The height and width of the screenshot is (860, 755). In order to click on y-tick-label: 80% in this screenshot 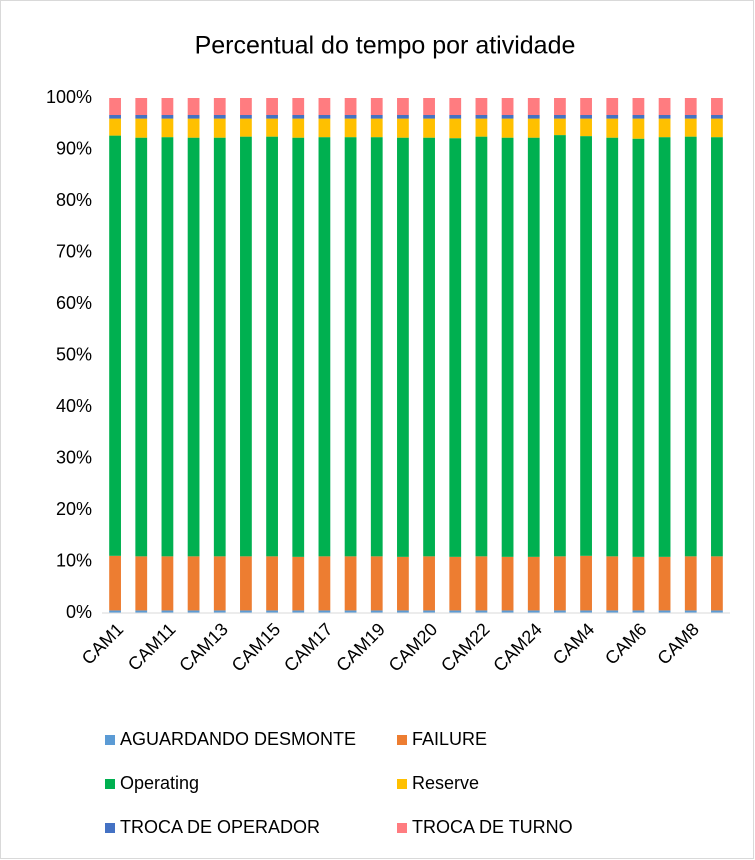, I will do `click(74, 200)`.